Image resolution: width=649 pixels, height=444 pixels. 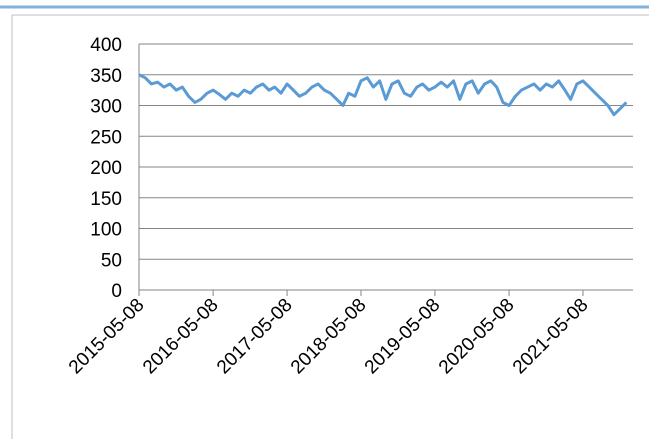 What do you see at coordinates (106, 76) in the screenshot?
I see `y-tick-label: 350` at bounding box center [106, 76].